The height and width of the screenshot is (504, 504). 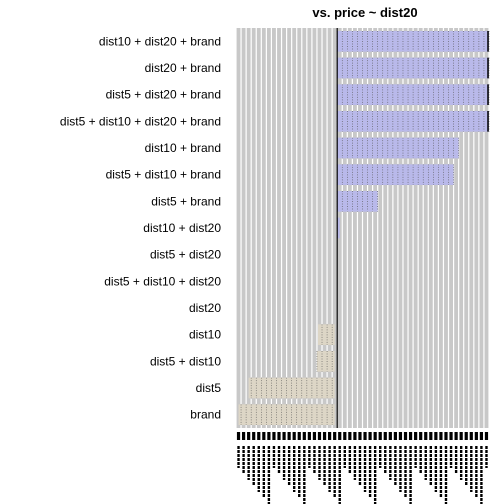 What do you see at coordinates (185, 361) in the screenshot?
I see `row-label: dist5 + dist10` at bounding box center [185, 361].